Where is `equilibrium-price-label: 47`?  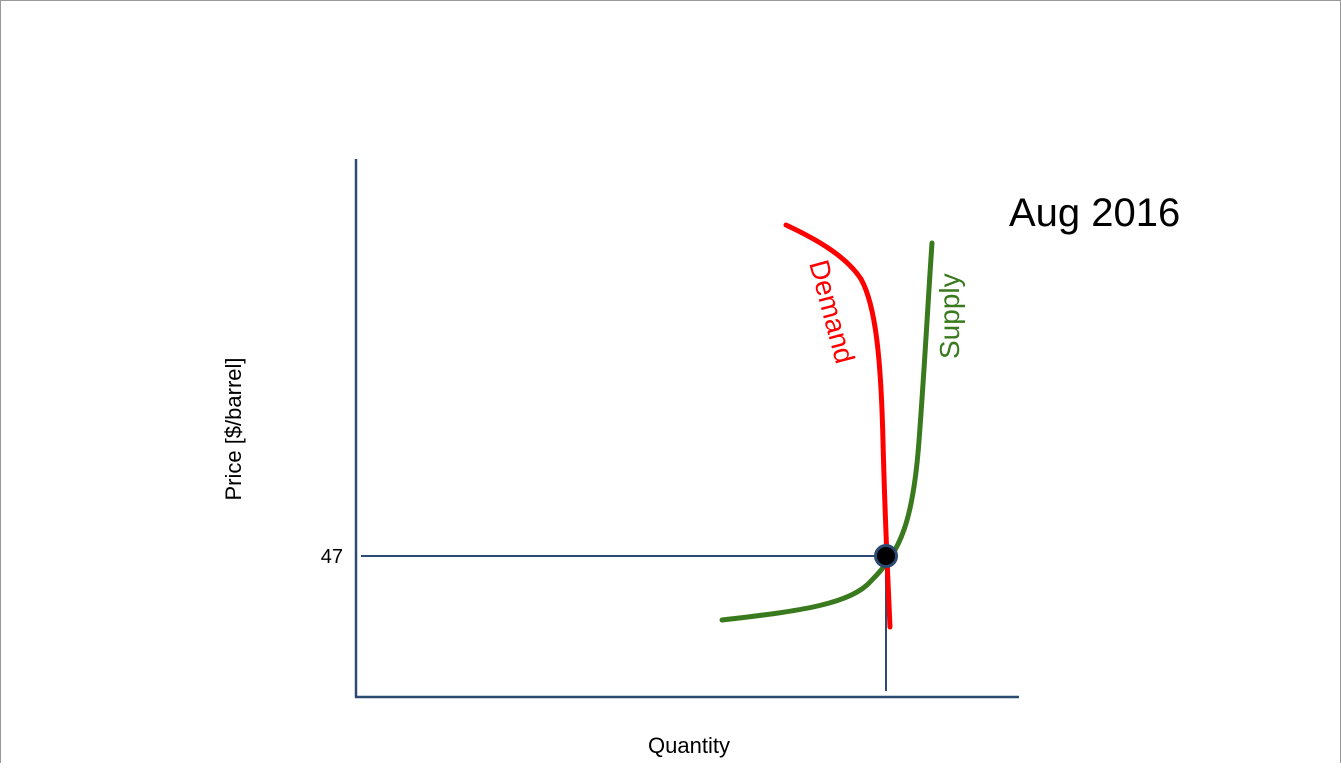
equilibrium-price-label: 47 is located at coordinates (332, 557).